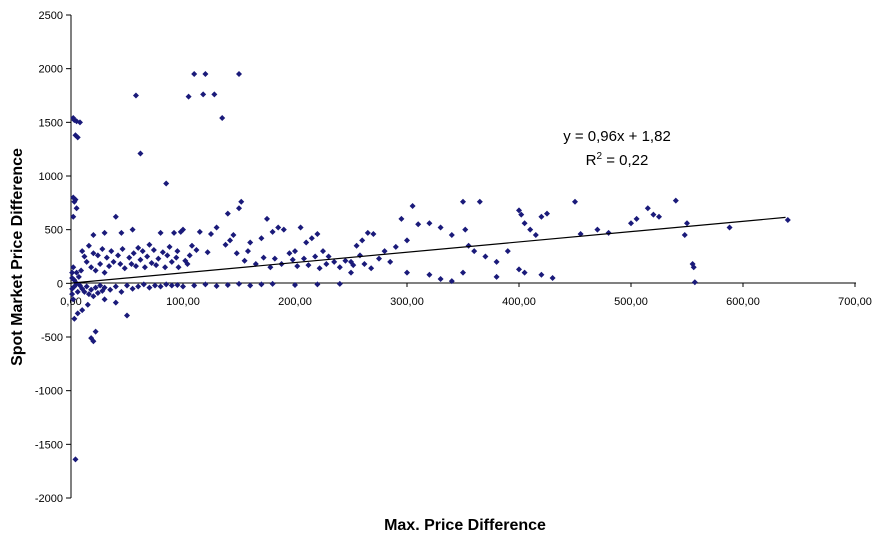  I want to click on y-axis-ticks: 2500 2000 1500 1000 500 0 -500 -1000 -1500 -2000, so click(53, 257).